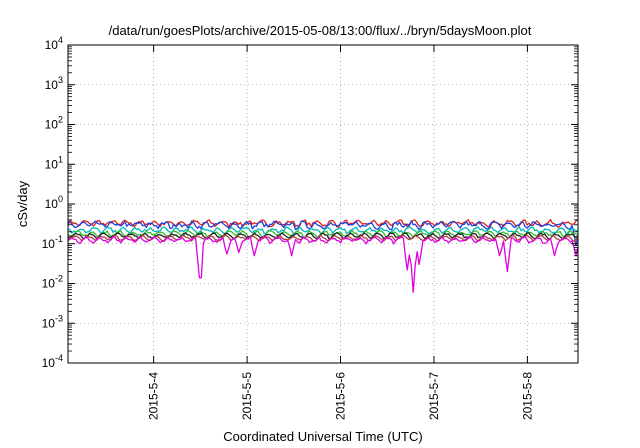 This screenshot has width=640, height=448. Describe the element at coordinates (54, 202) in the screenshot. I see `y-tick-label: 10⁰` at that location.